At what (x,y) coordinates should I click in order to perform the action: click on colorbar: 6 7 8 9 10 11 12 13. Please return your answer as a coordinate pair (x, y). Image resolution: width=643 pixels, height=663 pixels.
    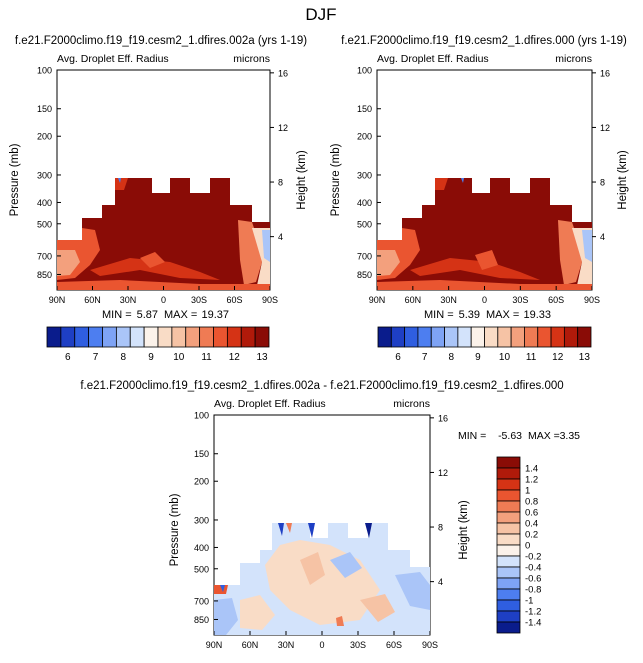
    Looking at the image, I should click on (484, 344).